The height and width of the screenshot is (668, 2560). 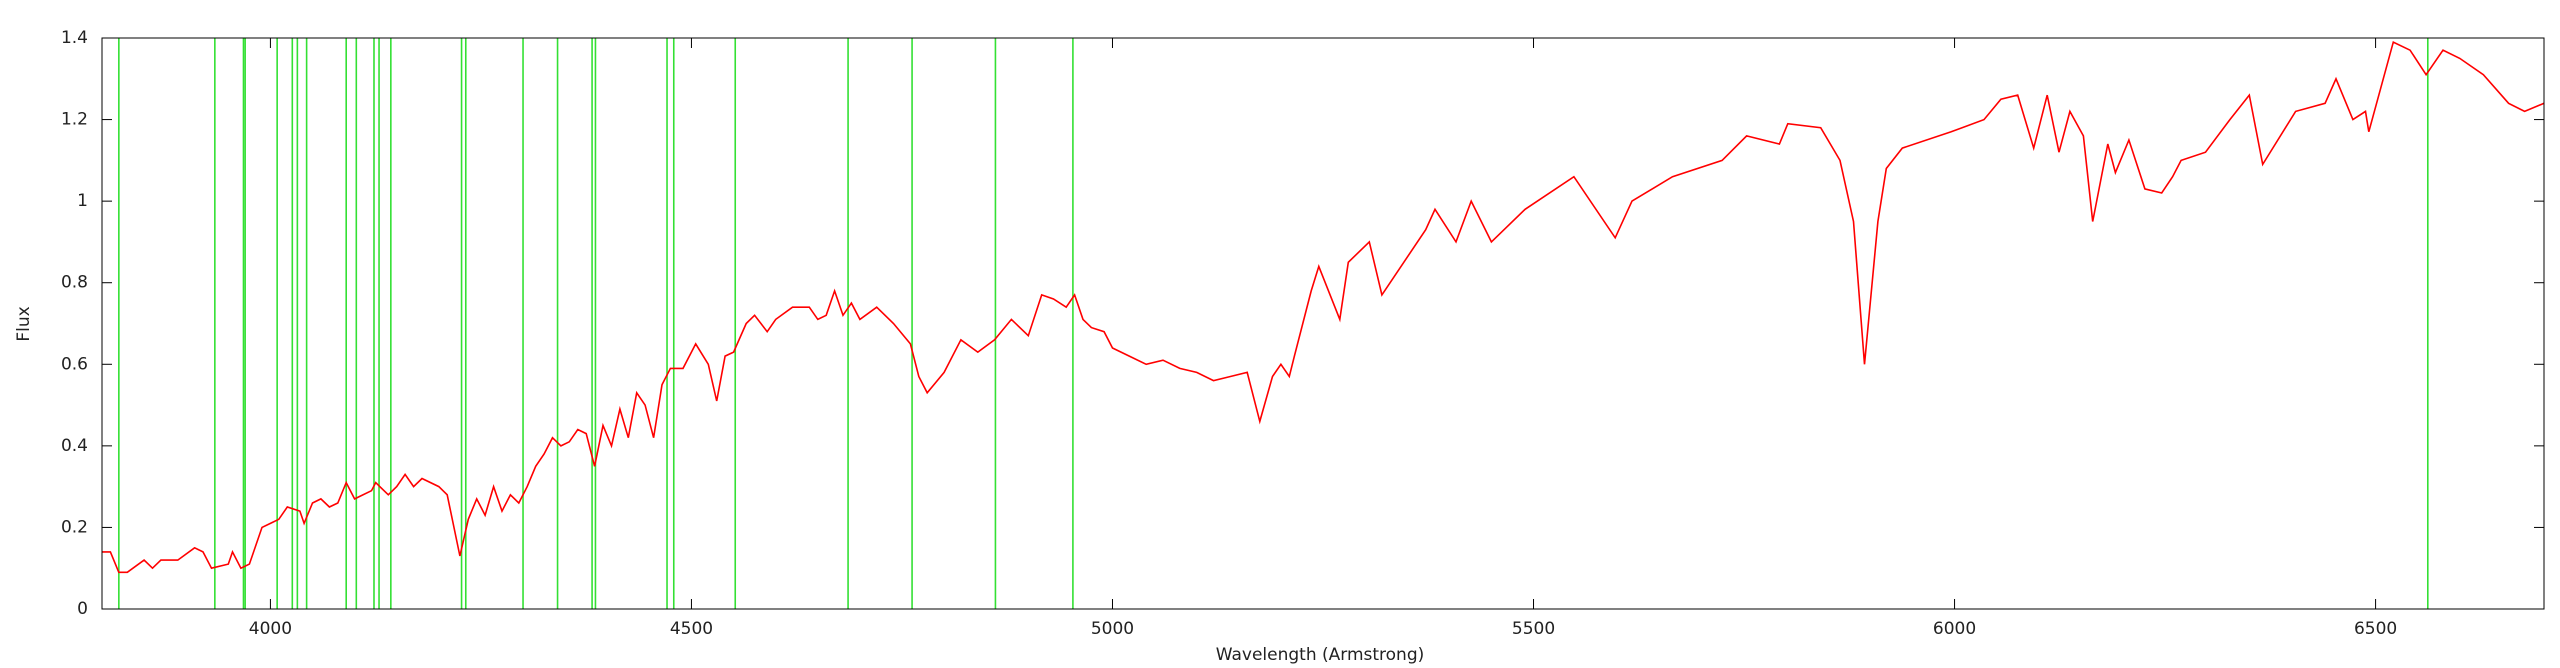 I want to click on y-tick-label: 0.4, so click(x=74, y=446).